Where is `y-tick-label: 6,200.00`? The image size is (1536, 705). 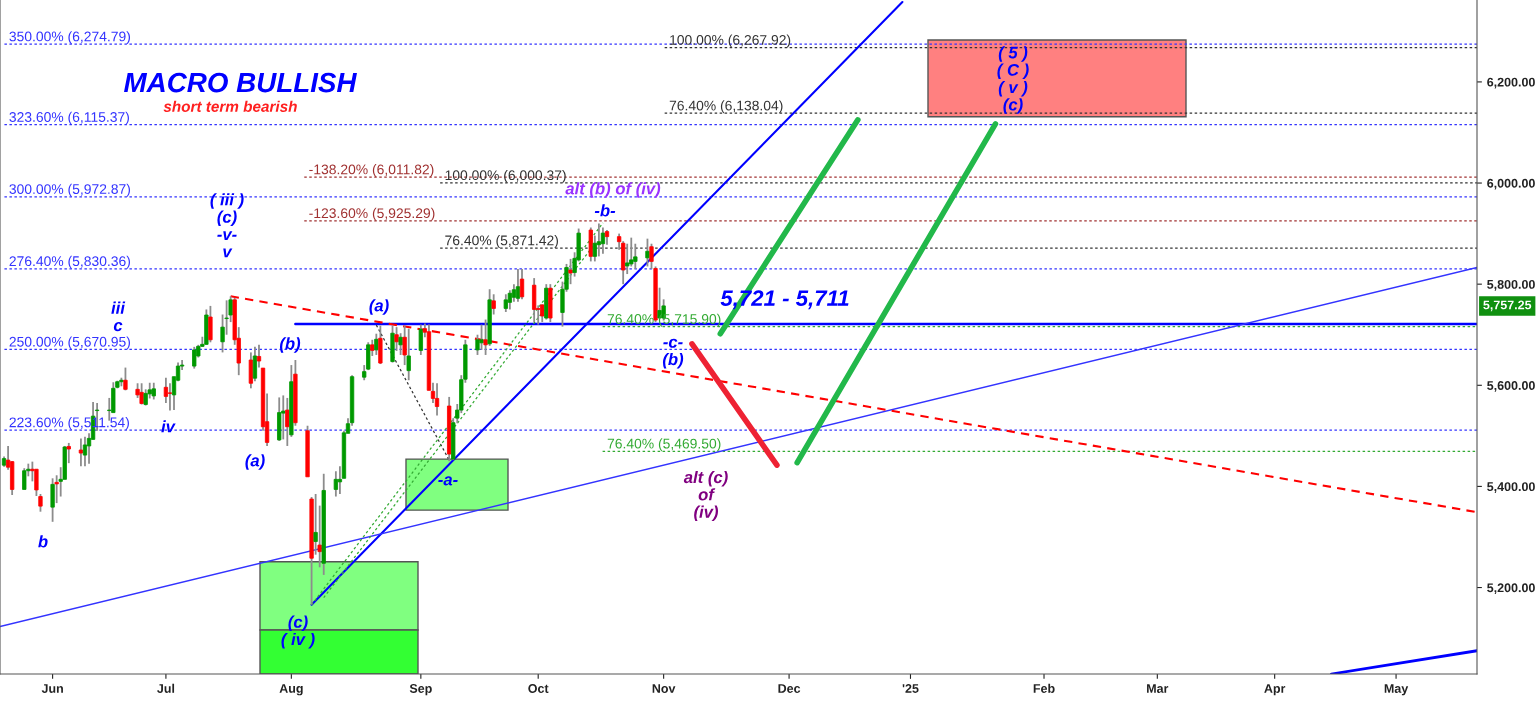 y-tick-label: 6,200.00 is located at coordinates (1511, 83).